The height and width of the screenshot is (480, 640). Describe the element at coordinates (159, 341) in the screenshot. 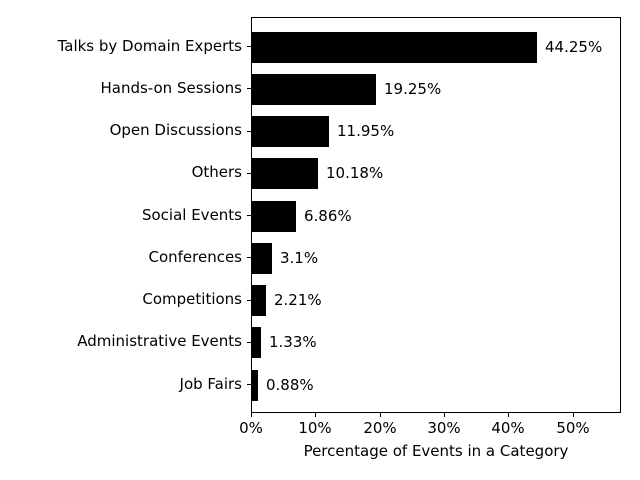

I see `y-tick-label: Administrative Events` at that location.